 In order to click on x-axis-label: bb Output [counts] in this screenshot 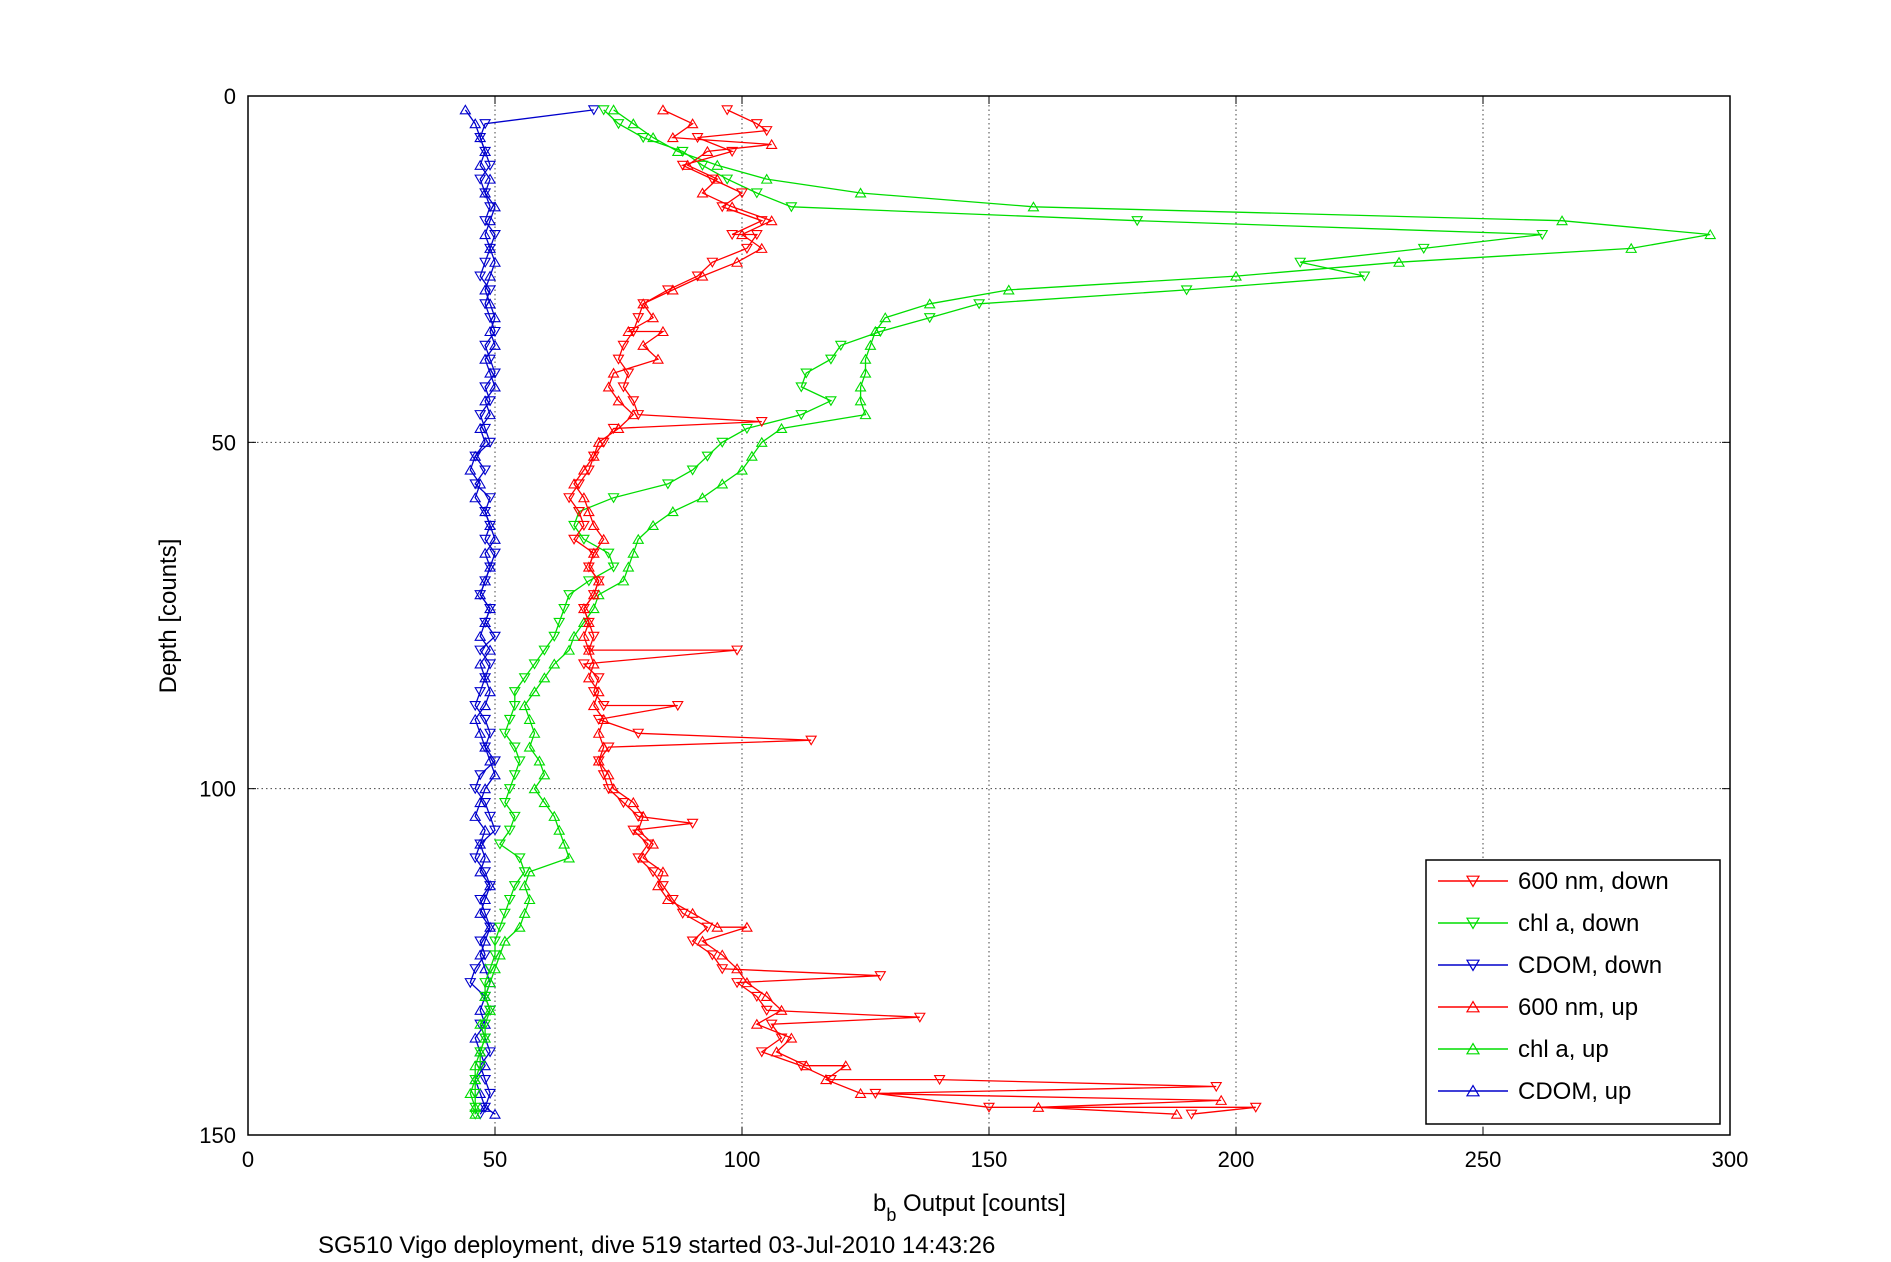, I will do `click(969, 1207)`.